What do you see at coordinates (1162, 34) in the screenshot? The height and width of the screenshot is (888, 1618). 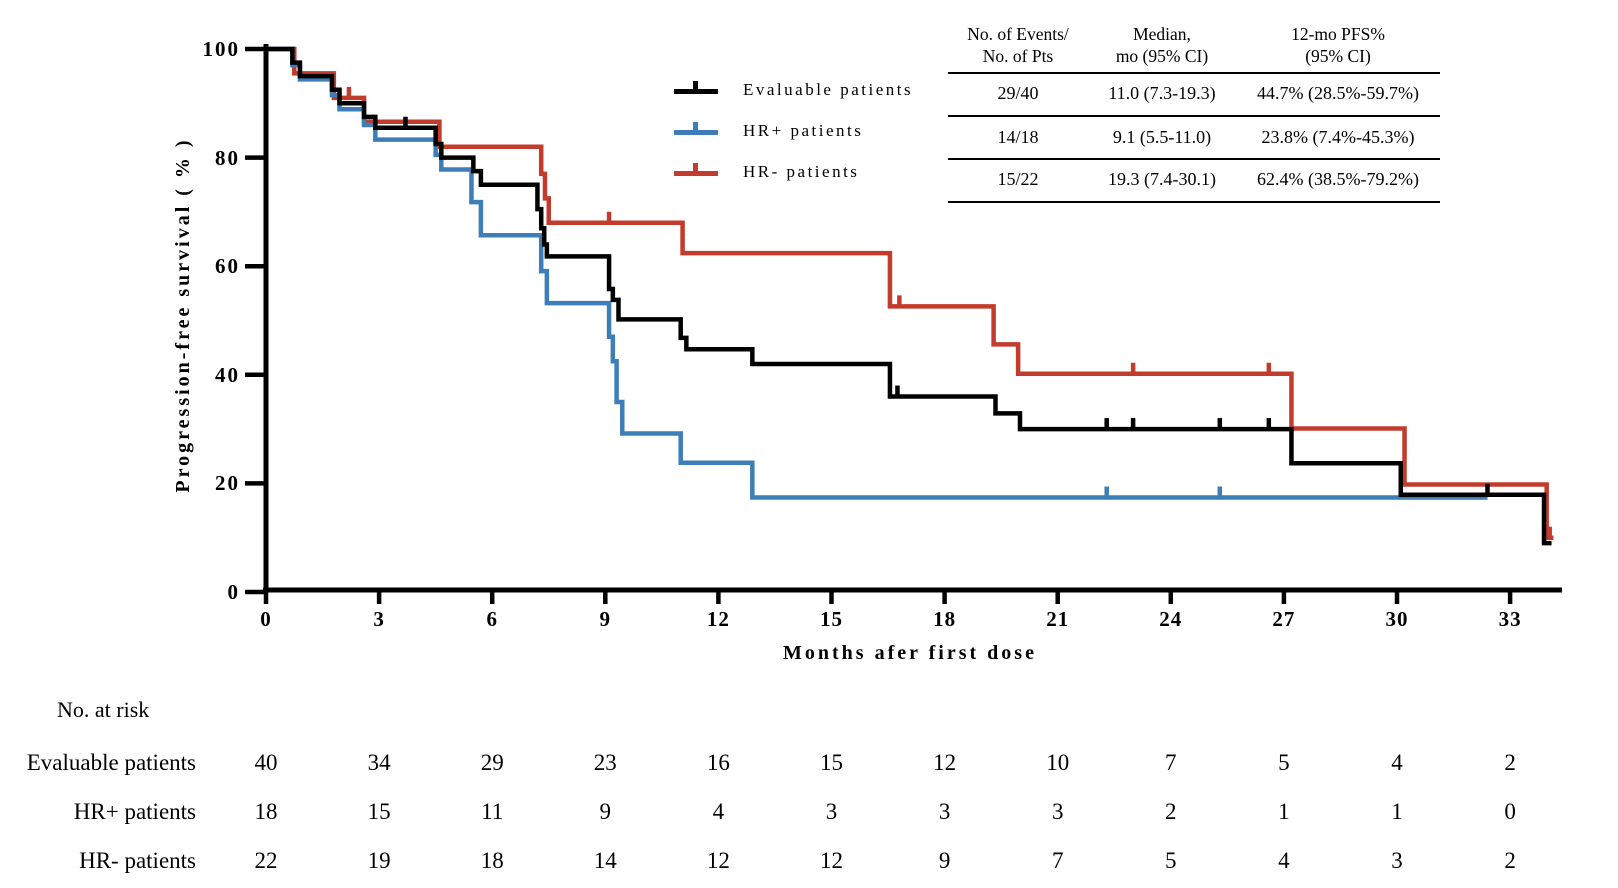 I see `stats-column-header: Median,` at bounding box center [1162, 34].